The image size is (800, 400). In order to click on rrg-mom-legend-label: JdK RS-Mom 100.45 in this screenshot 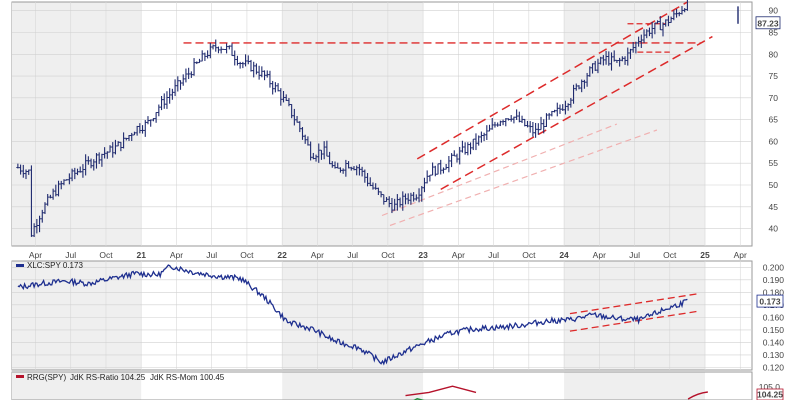, I will do `click(187, 377)`.